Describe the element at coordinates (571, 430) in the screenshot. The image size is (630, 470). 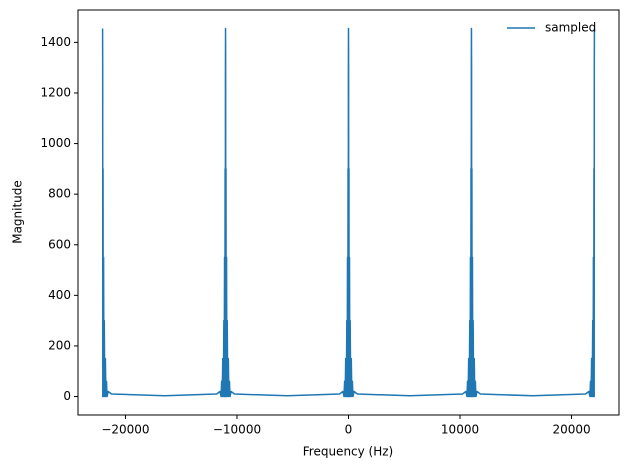
I see `x-tick-label: 20000` at that location.